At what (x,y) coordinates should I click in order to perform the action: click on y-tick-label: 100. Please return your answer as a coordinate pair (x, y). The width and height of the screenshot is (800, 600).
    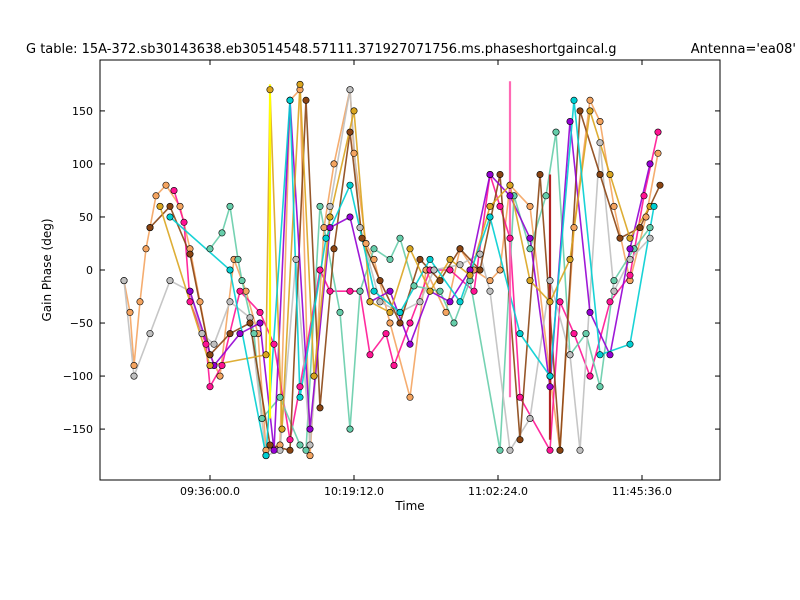
    Looking at the image, I should click on (82, 164).